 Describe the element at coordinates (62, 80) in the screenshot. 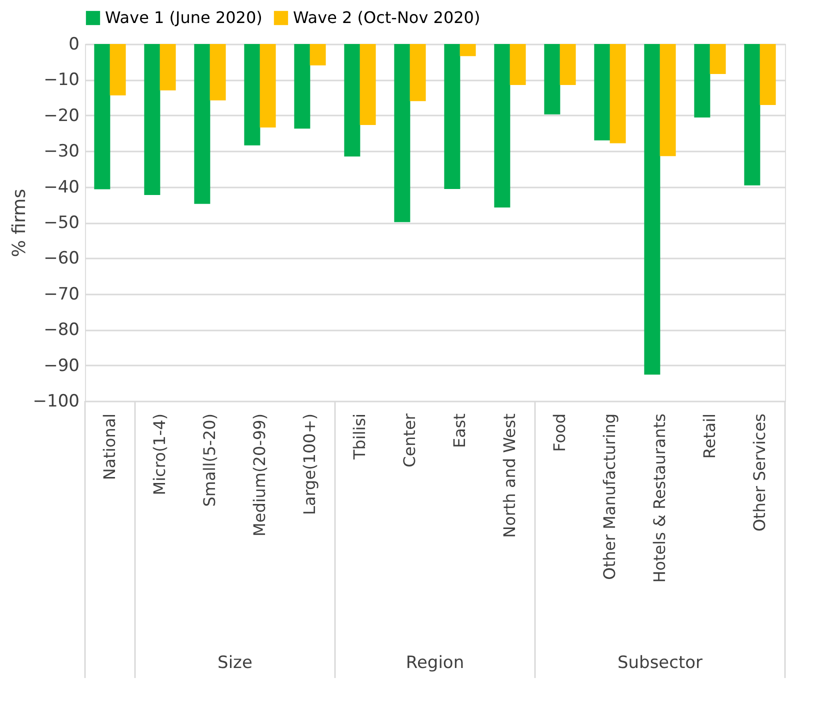

I see `y-tick-label: −10` at that location.